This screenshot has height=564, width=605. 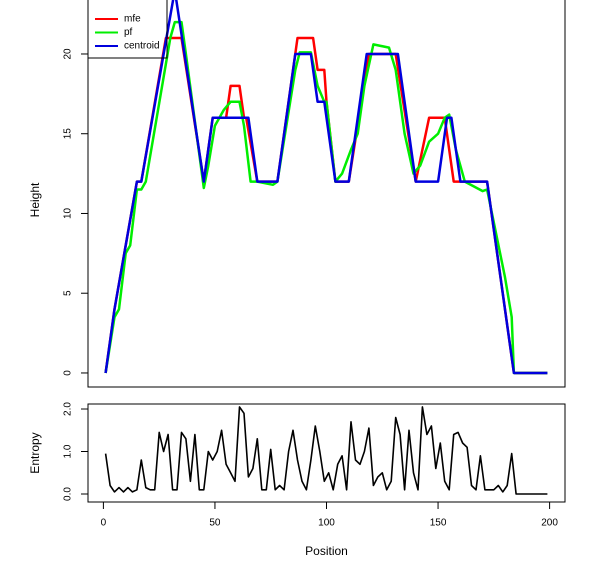 I want to click on y-tick-label: 10, so click(x=68, y=213).